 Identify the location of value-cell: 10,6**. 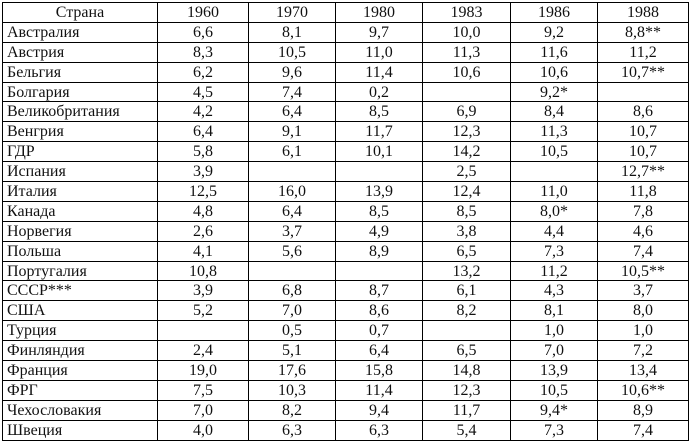
(643, 390).